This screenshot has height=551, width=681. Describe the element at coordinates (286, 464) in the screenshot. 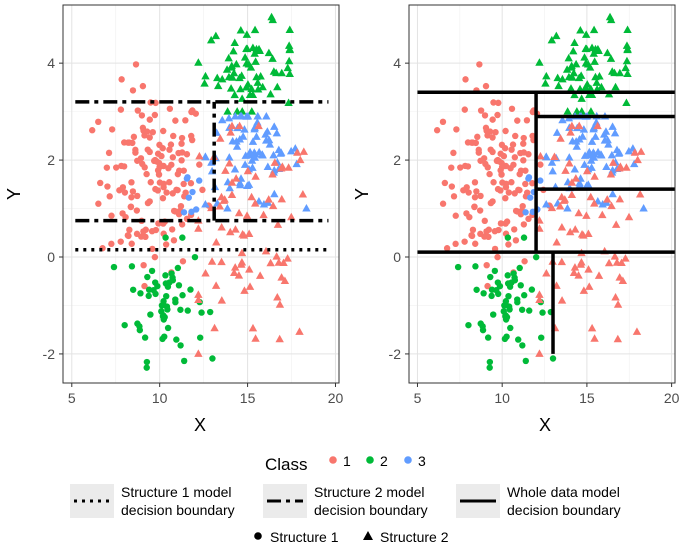

I see `class-legend-title: Class` at that location.